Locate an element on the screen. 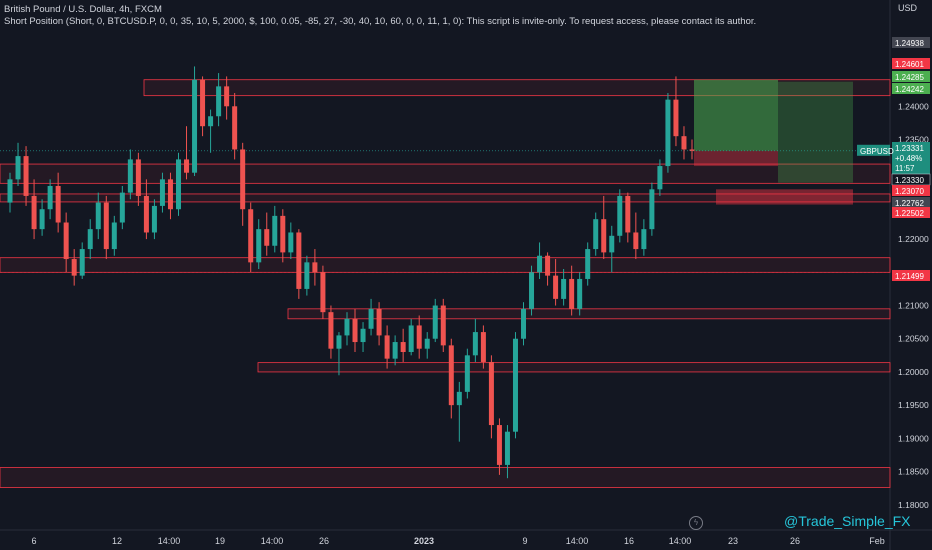  price-label: 1.22762 is located at coordinates (909, 203).